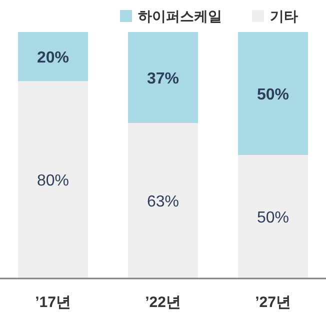 Image resolution: width=326 pixels, height=316 pixels. What do you see at coordinates (273, 302) in the screenshot?
I see `x-tick-label: ’27년` at bounding box center [273, 302].